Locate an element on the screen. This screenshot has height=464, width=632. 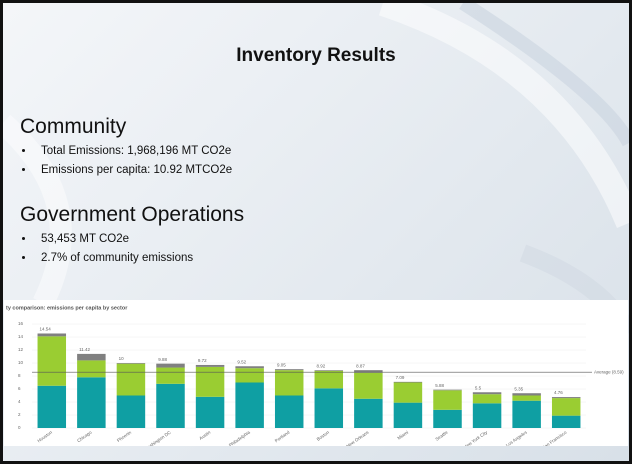
total-label: 14.54 is located at coordinates (46, 329).